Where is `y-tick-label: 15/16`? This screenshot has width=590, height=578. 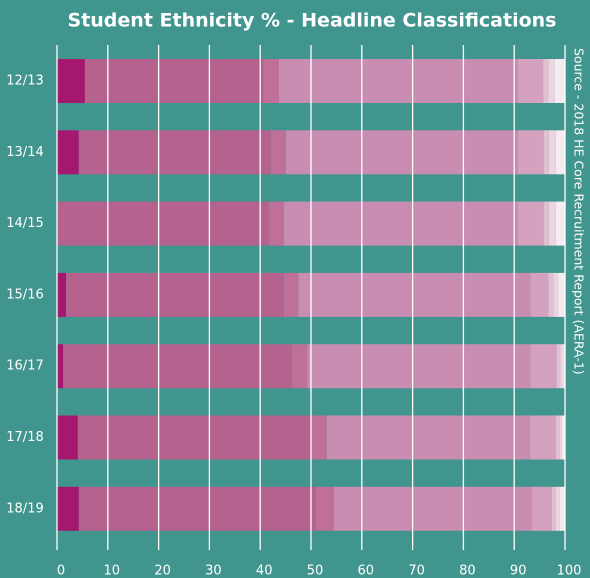
y-tick-label: 15/16 is located at coordinates (24, 294).